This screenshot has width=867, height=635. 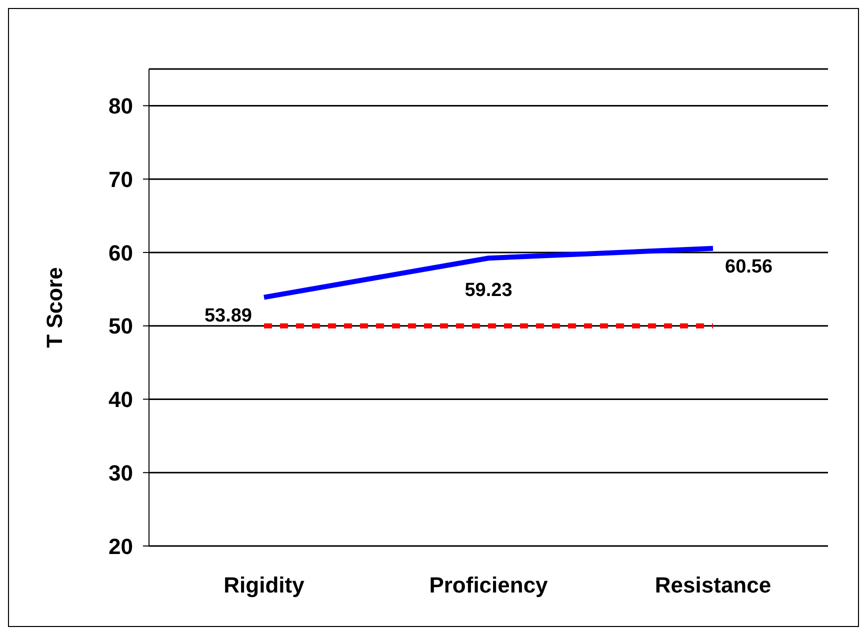 What do you see at coordinates (489, 585) in the screenshot?
I see `x-tick-label: Proficiency` at bounding box center [489, 585].